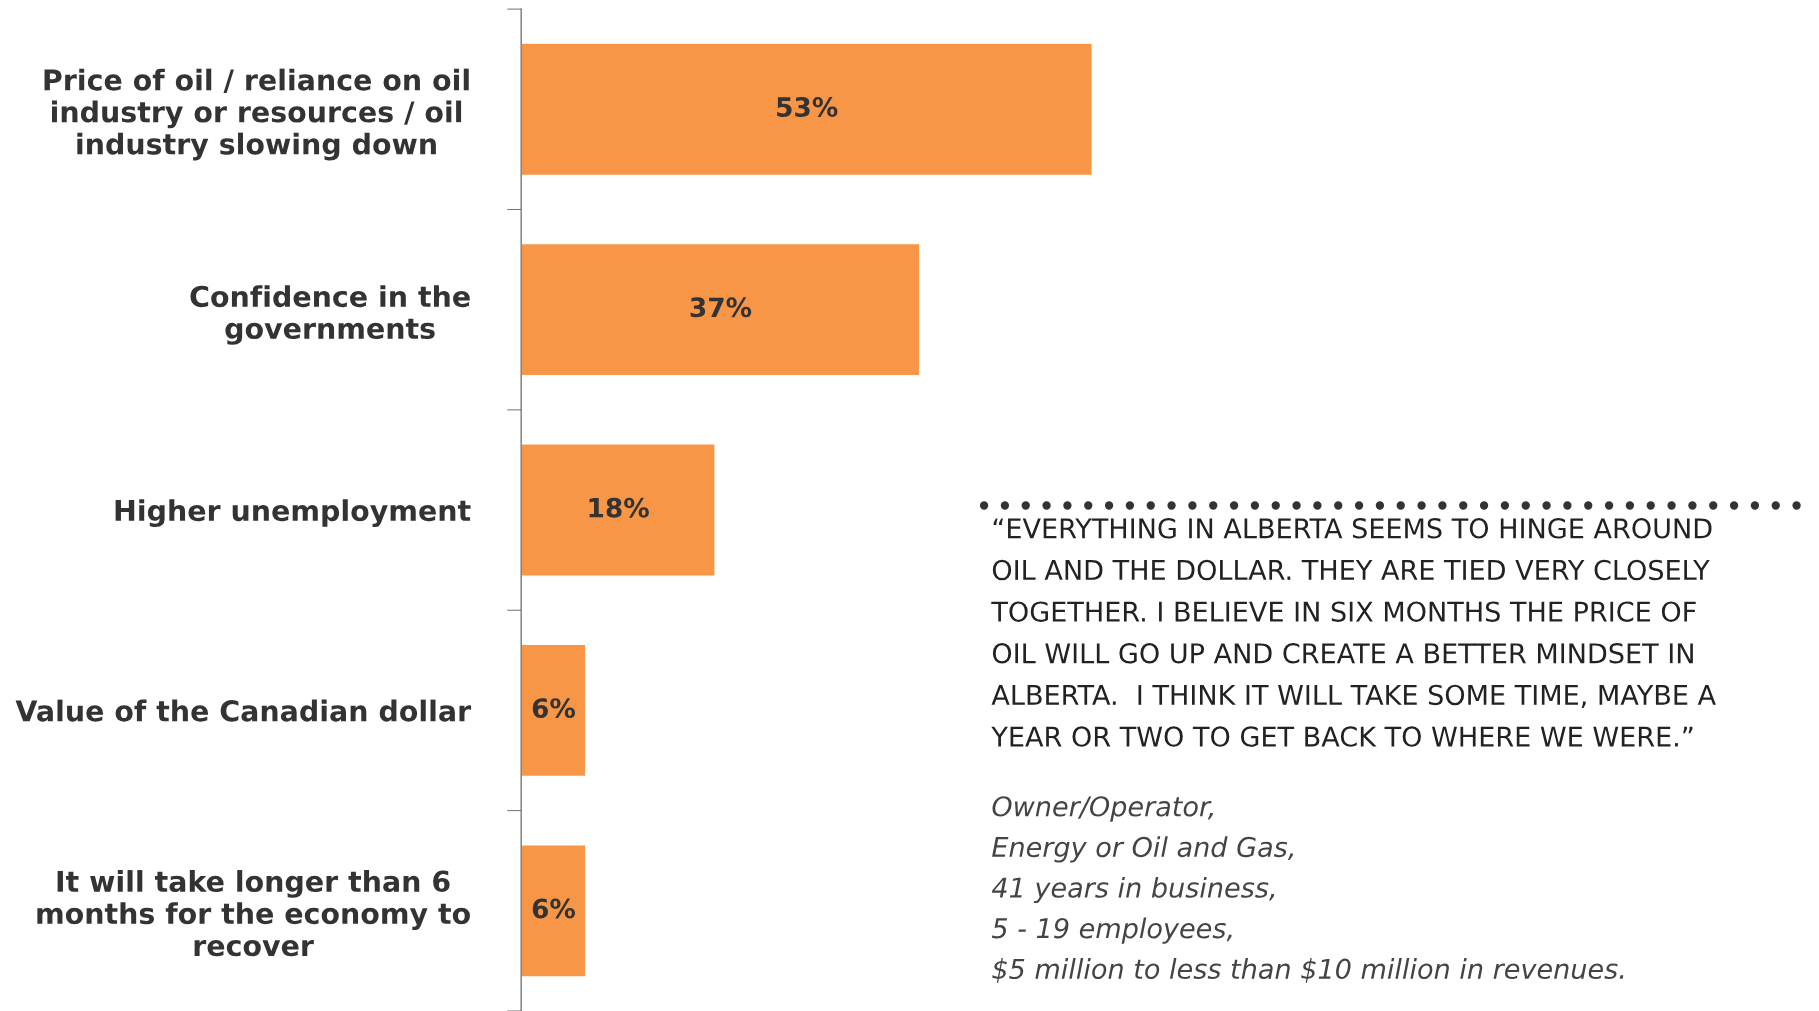 The image size is (1819, 1011). I want to click on y-tick-label: Higher unemployment, so click(293, 513).